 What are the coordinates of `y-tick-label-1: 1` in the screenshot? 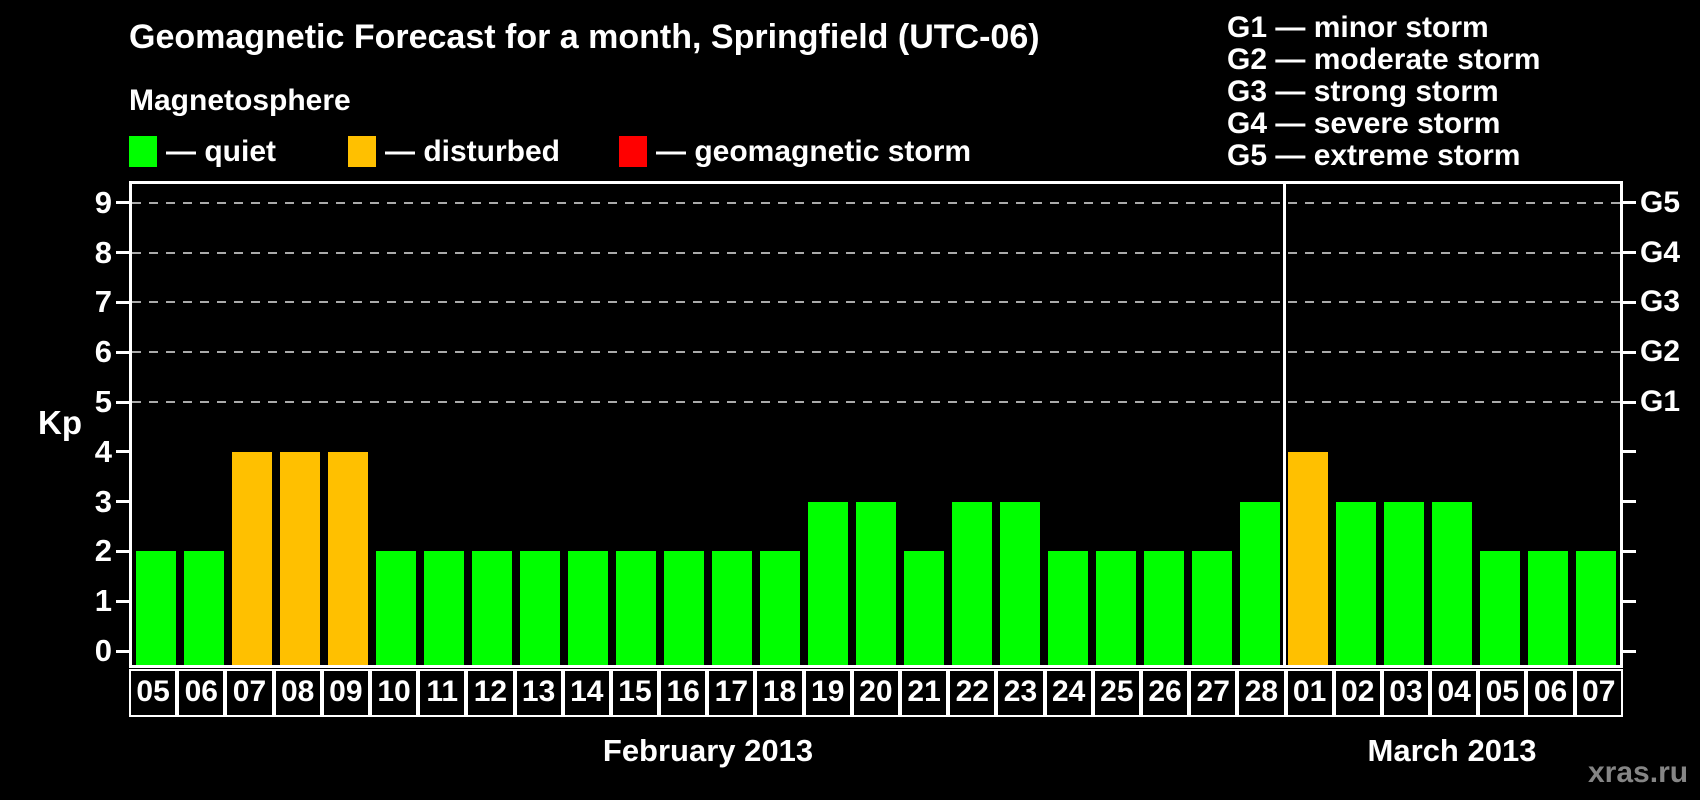 It's located at (103, 601).